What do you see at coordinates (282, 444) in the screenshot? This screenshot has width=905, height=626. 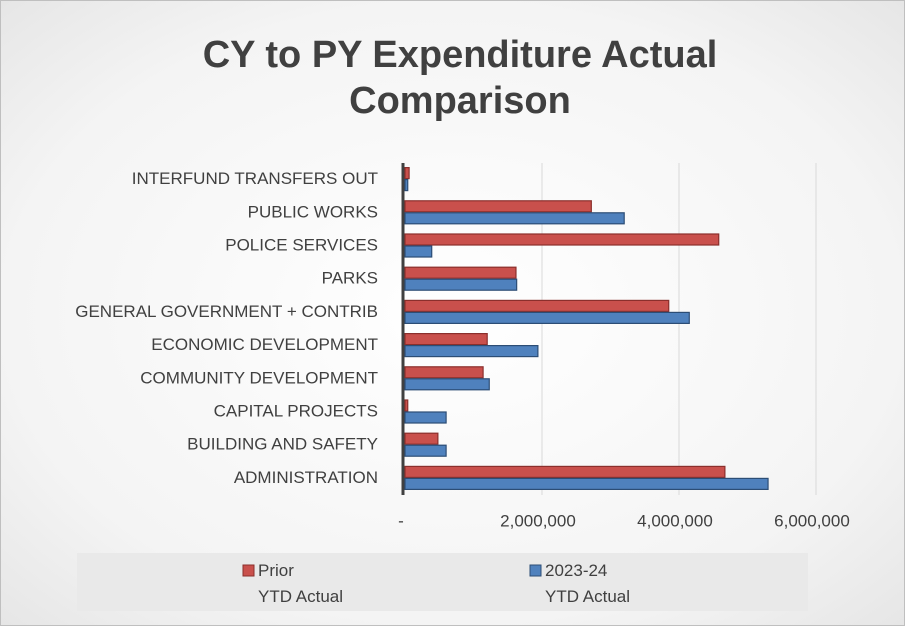 I see `y-tick-label: BUILDING AND SAFETY` at bounding box center [282, 444].